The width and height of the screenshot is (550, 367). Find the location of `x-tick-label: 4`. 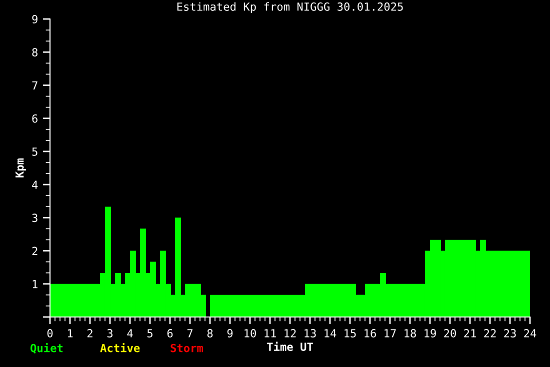

x-tick-label: 4 is located at coordinates (130, 333).